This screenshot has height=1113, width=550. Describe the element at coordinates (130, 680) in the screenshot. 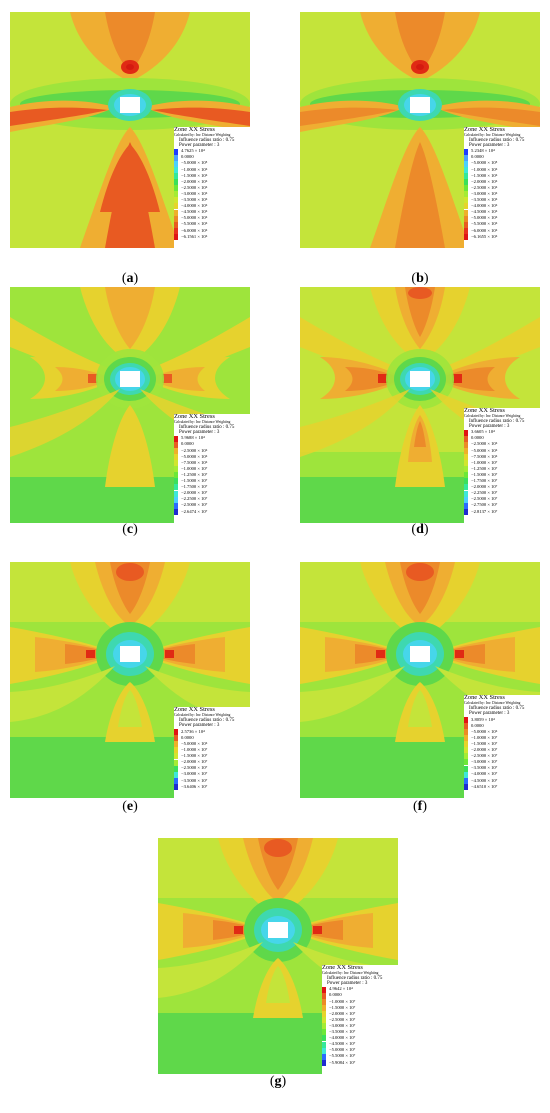

I see `contour-svg-e` at that location.